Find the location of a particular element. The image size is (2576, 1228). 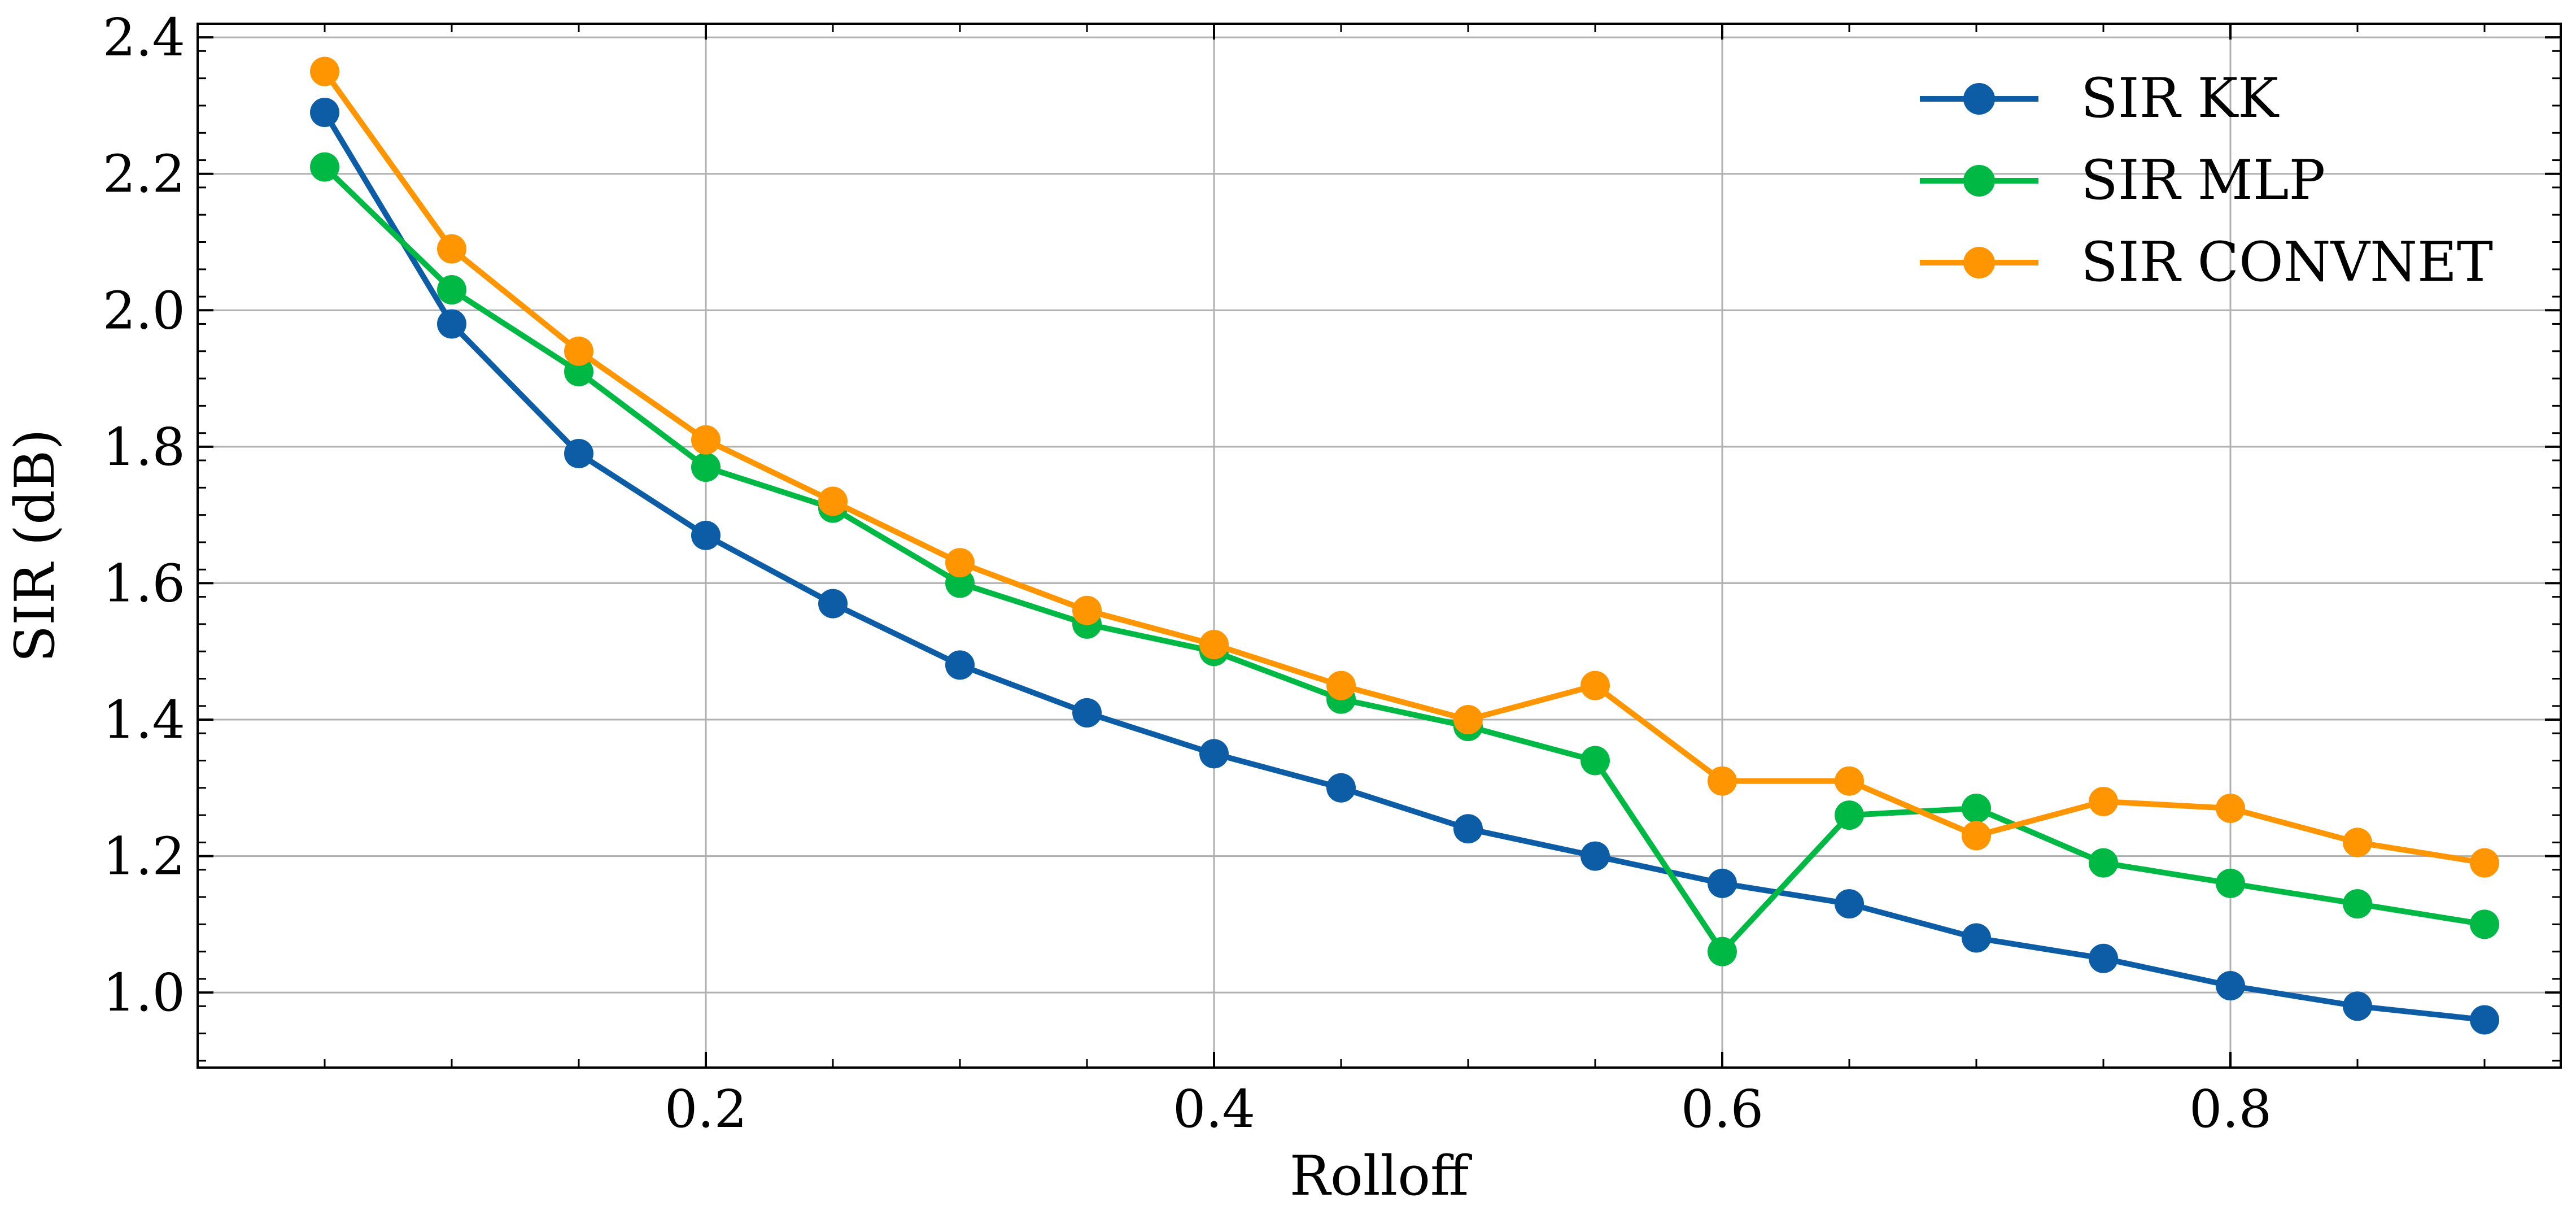

legend-marker-sir-kk is located at coordinates (1979, 99).